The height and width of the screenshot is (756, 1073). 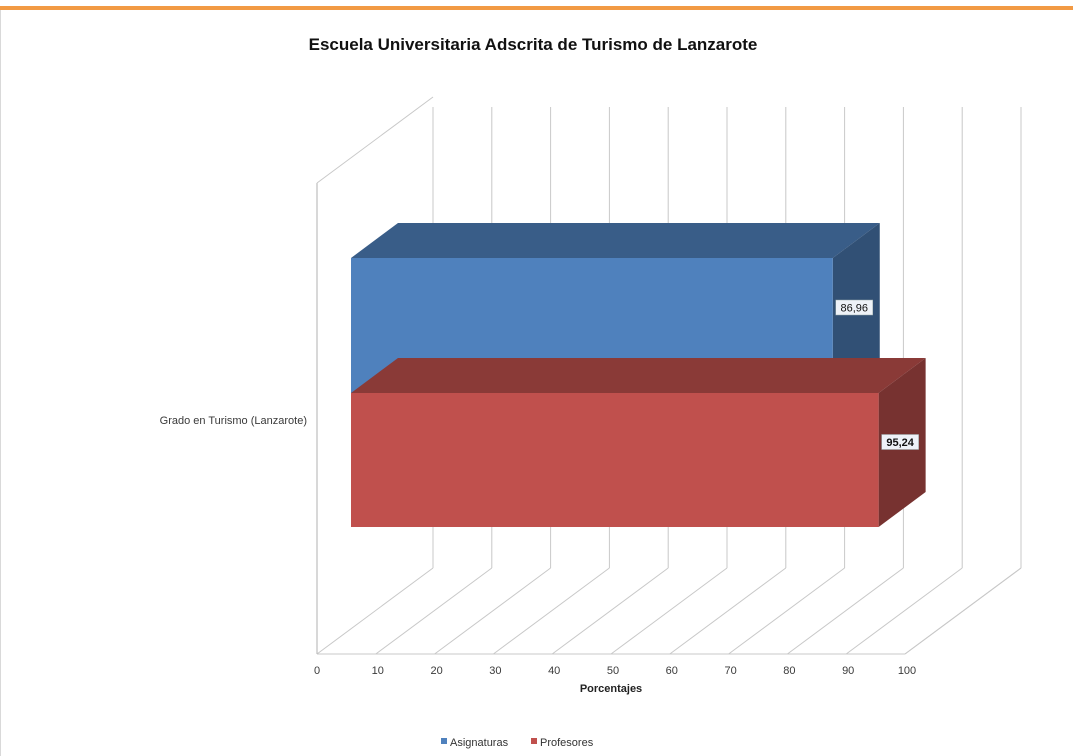 What do you see at coordinates (534, 741) in the screenshot?
I see `legend-swatch-profesores` at bounding box center [534, 741].